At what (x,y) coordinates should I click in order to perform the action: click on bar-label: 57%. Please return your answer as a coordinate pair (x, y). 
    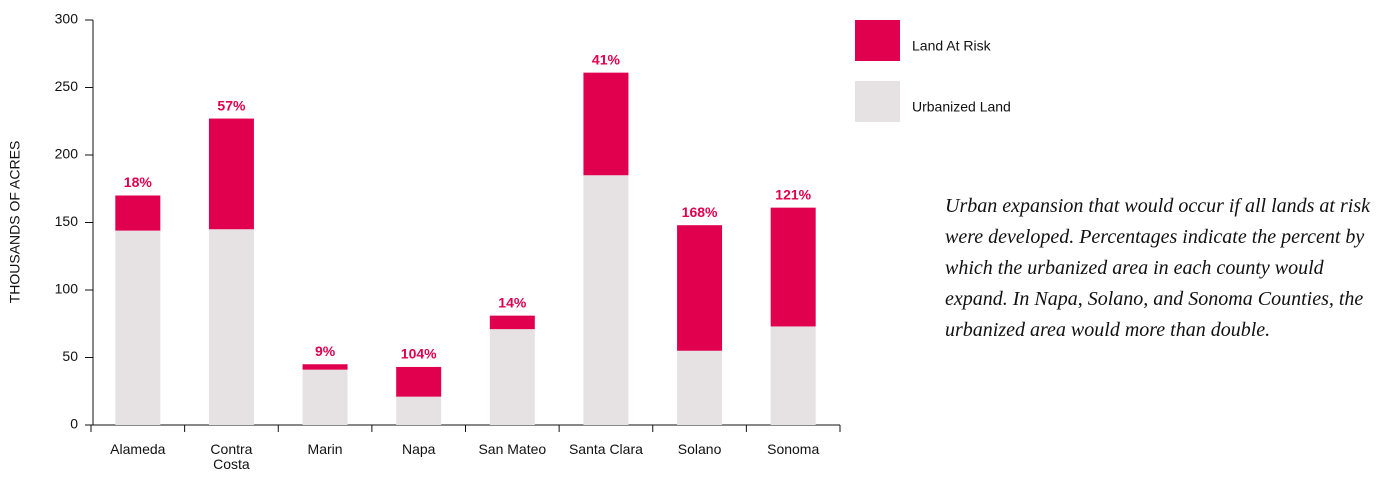
    Looking at the image, I should click on (231, 105).